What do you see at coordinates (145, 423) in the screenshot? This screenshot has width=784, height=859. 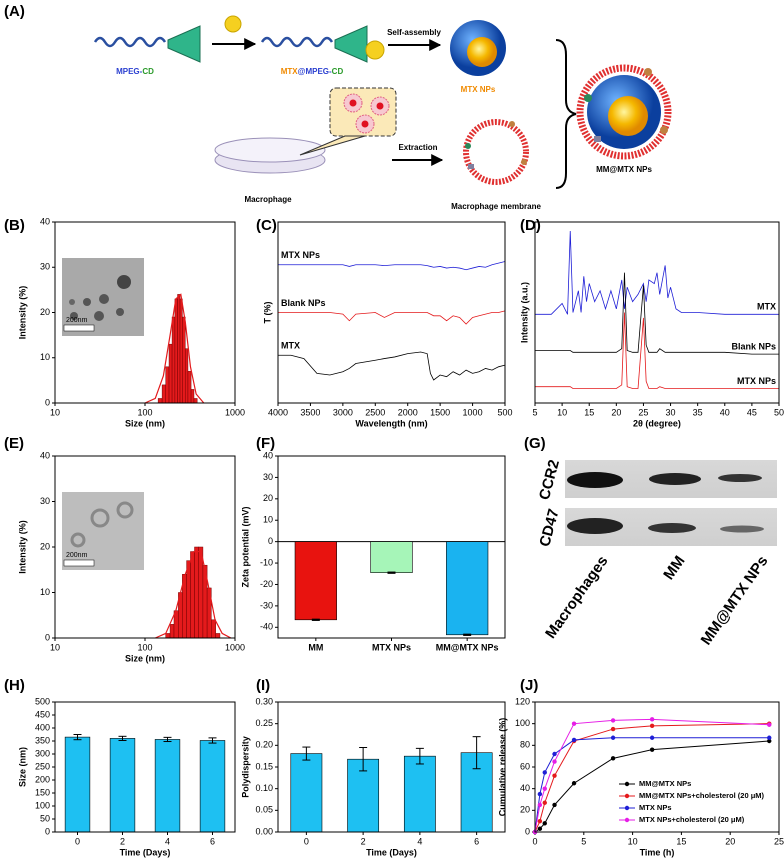 I see `x-axis-label: Size (nm)` at bounding box center [145, 423].